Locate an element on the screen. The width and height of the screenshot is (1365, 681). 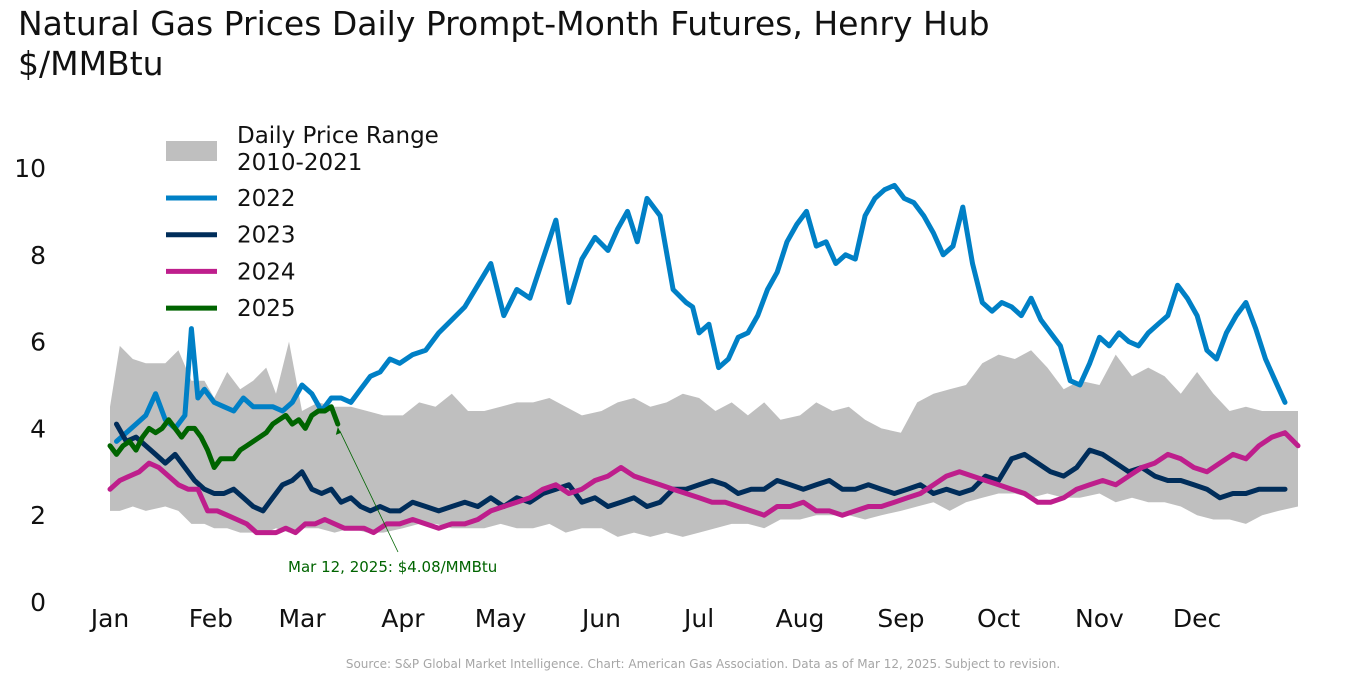
x-tick-label-jan: Jan is located at coordinates (109, 618).